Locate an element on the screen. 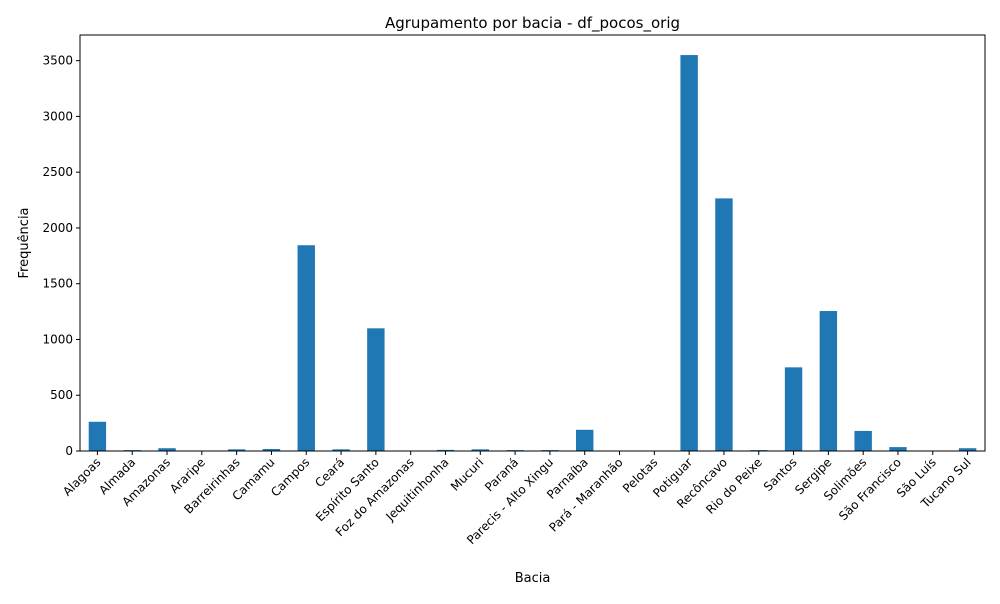 Image resolution: width=1000 pixels, height=604 pixels. bar-rec-ncavo is located at coordinates (723, 324).